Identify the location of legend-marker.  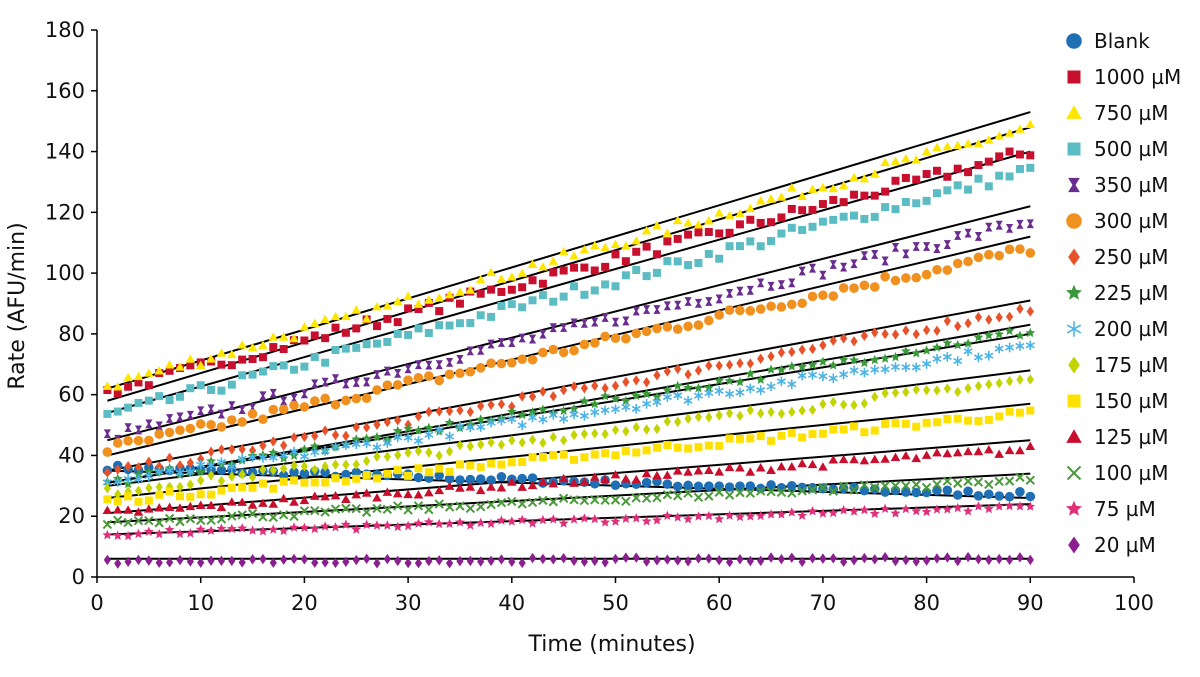
(1074, 292).